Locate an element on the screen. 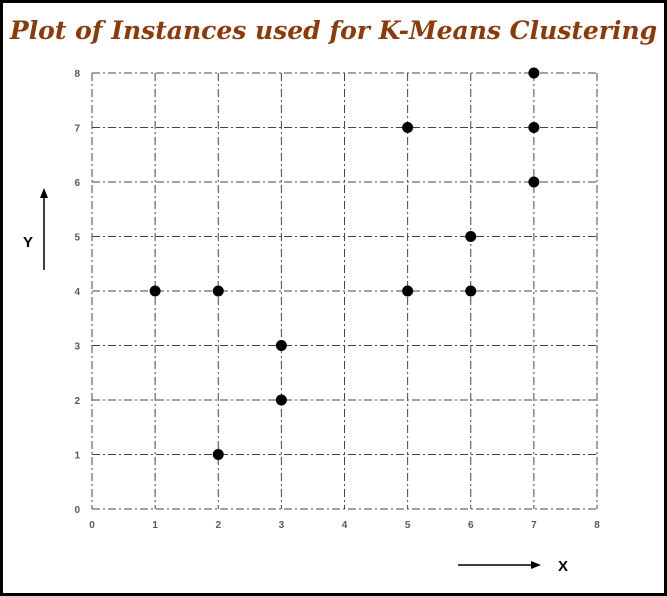 The image size is (667, 596). x-arrow-icon is located at coordinates (536, 565).